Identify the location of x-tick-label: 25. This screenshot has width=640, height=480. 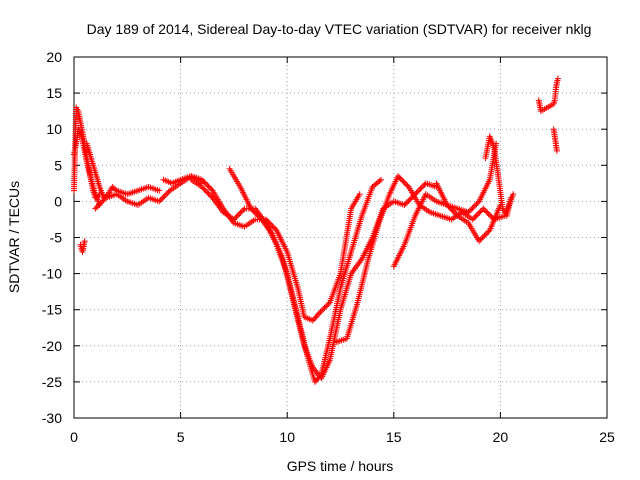
(607, 437).